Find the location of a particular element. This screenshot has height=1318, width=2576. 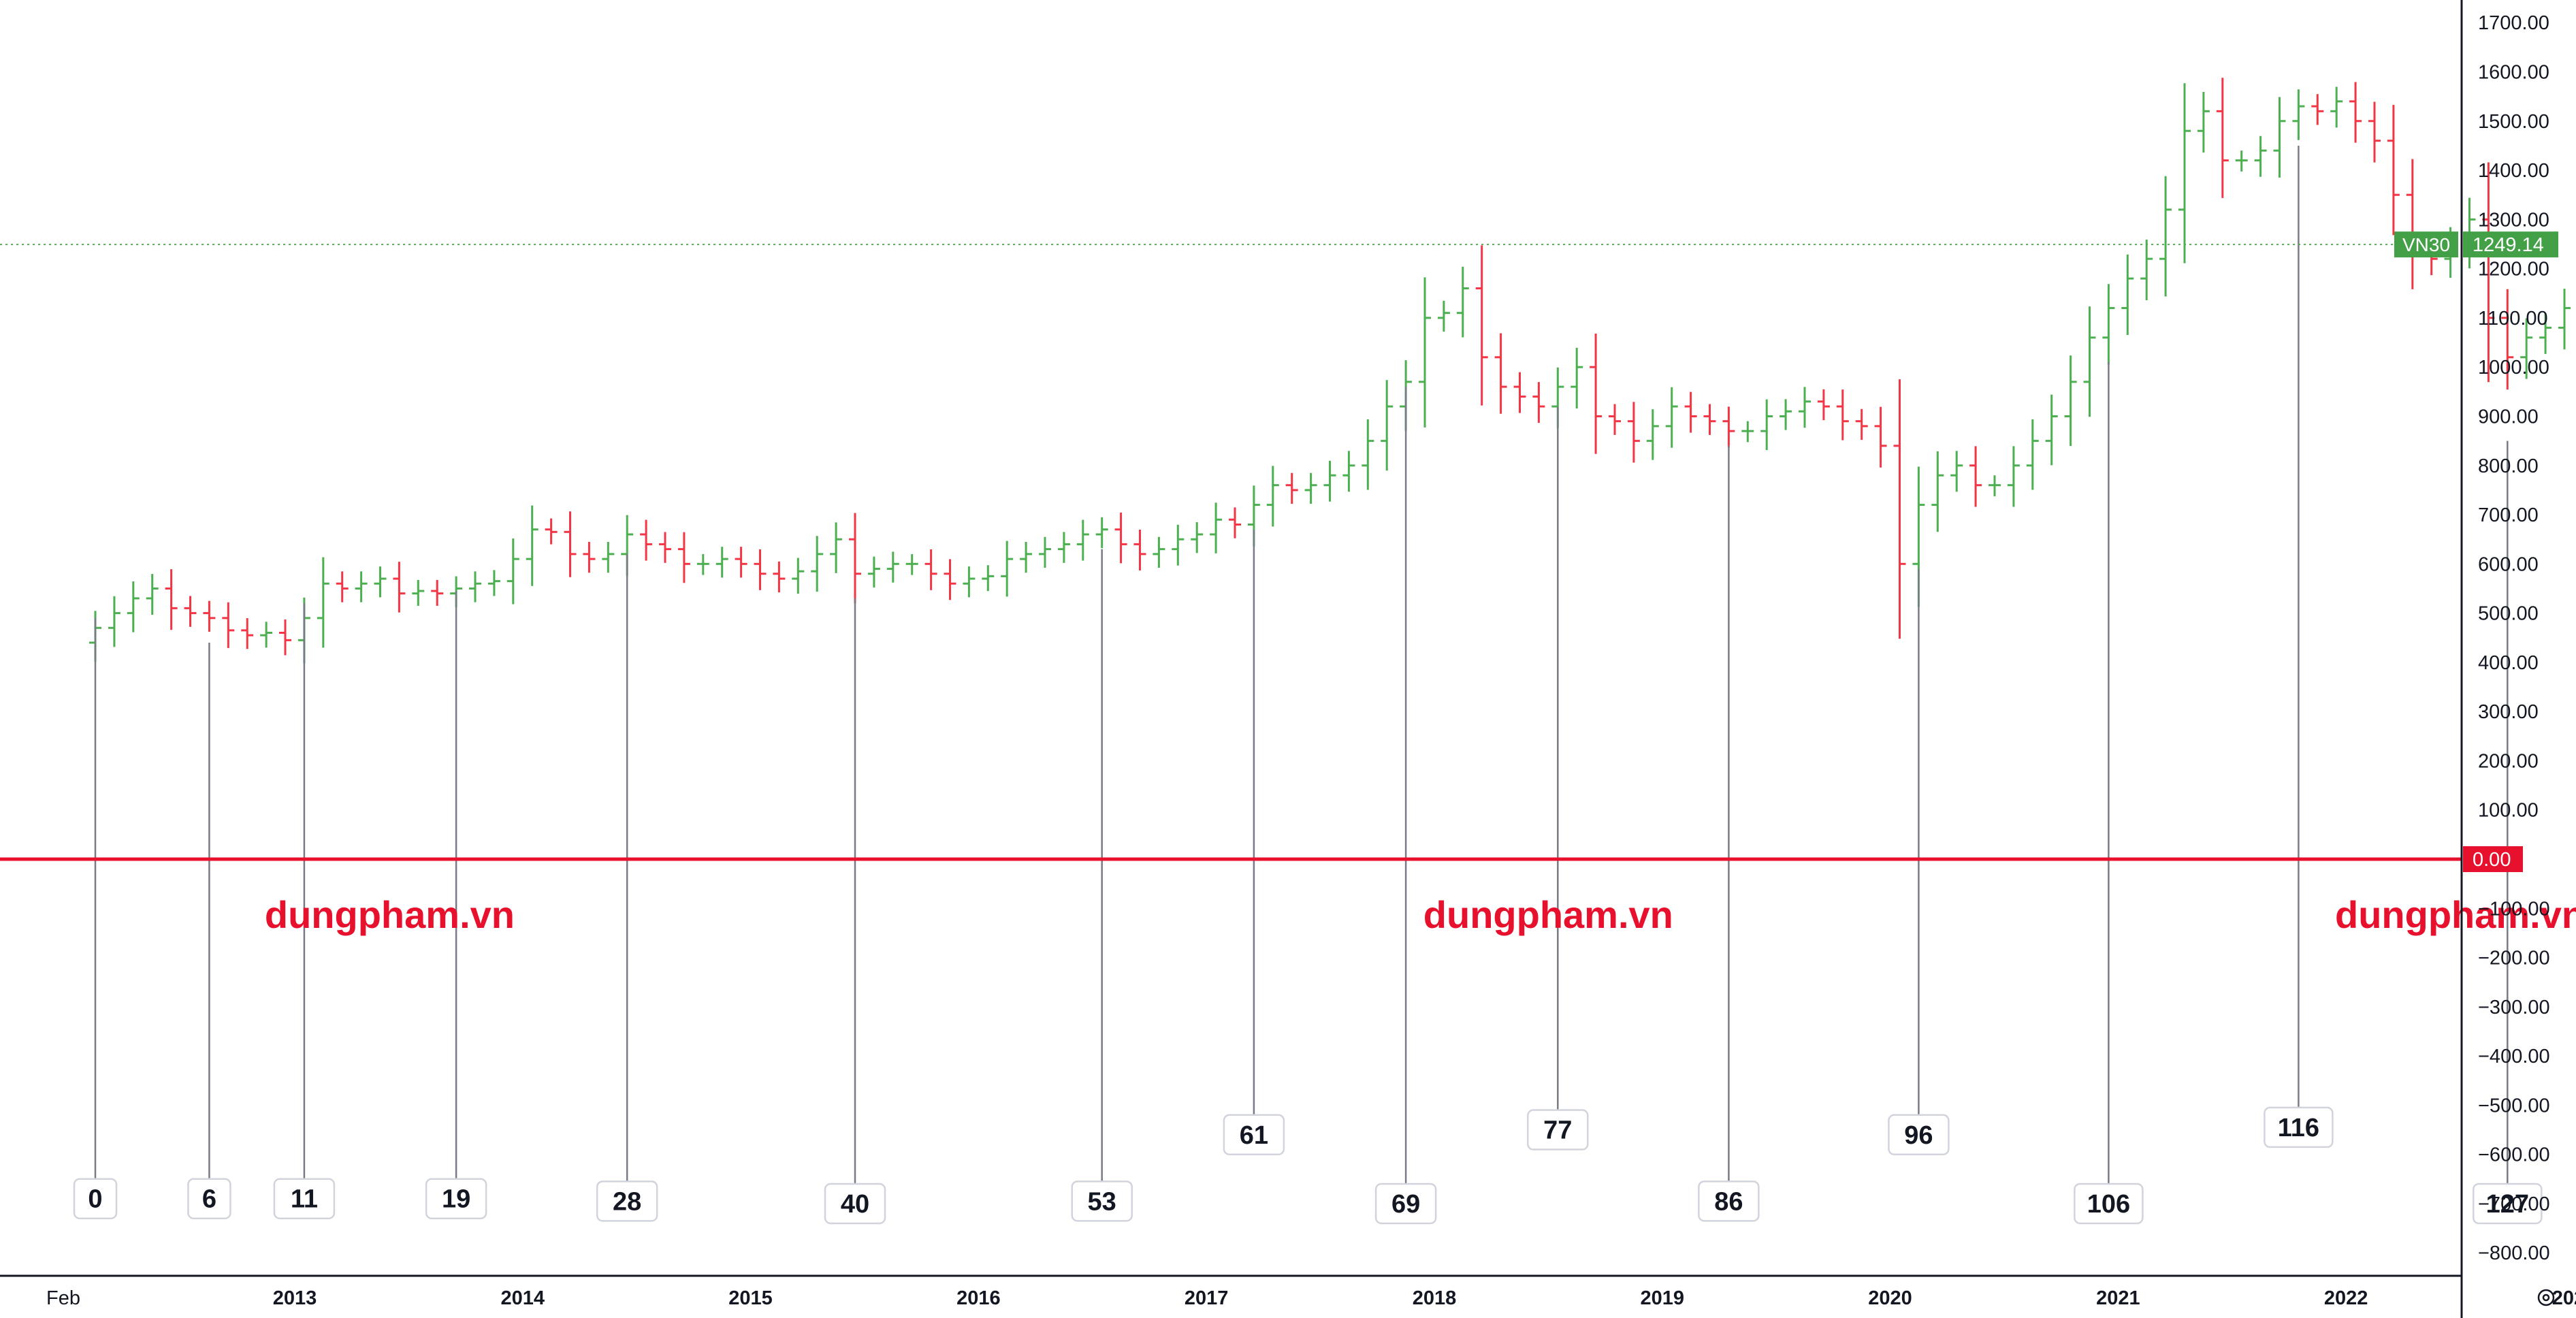

zero-badge-label: 0.00 is located at coordinates (2492, 860).